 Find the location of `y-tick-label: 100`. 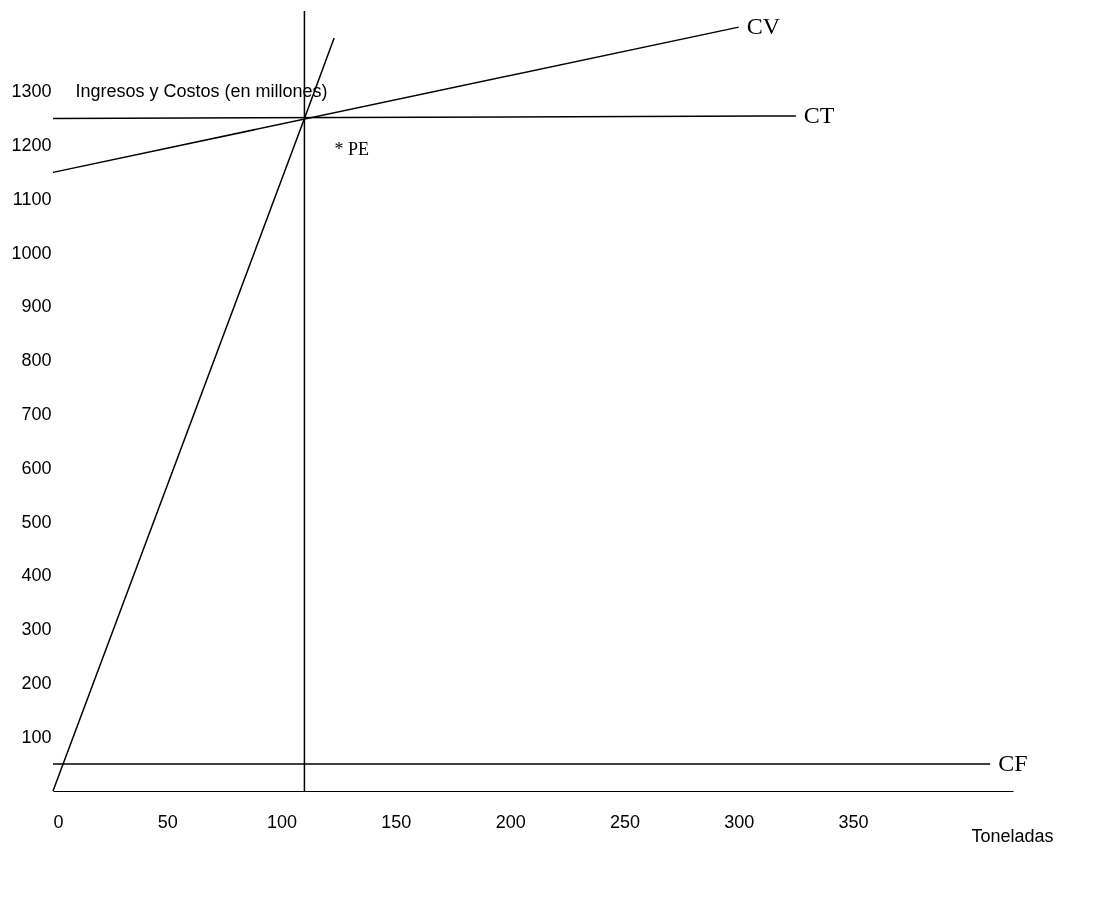

y-tick-label: 100 is located at coordinates (36, 736).